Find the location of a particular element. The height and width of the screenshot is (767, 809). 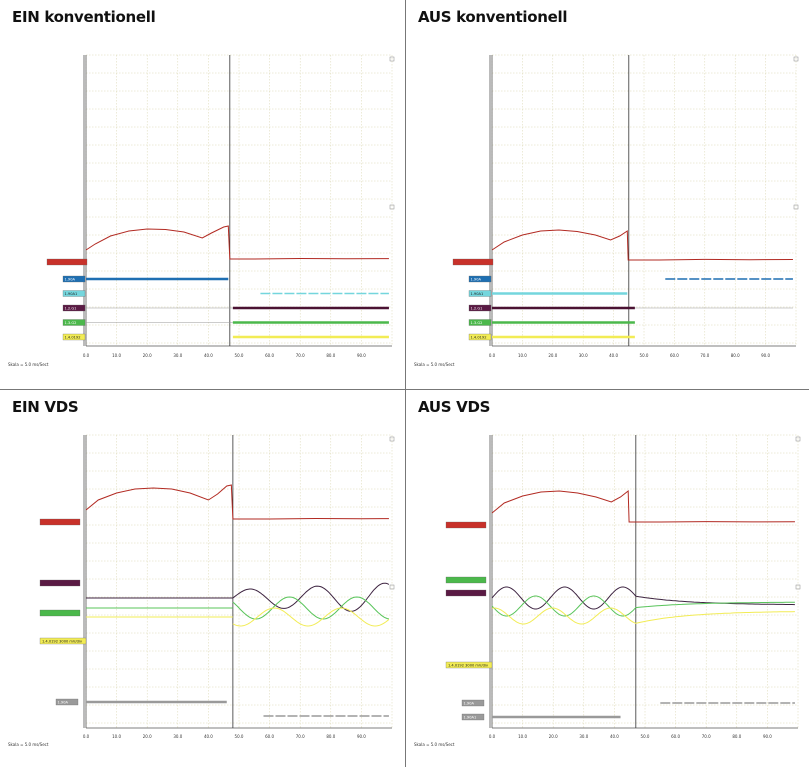

chart-title: EIN konventionell is located at coordinates (84, 17).